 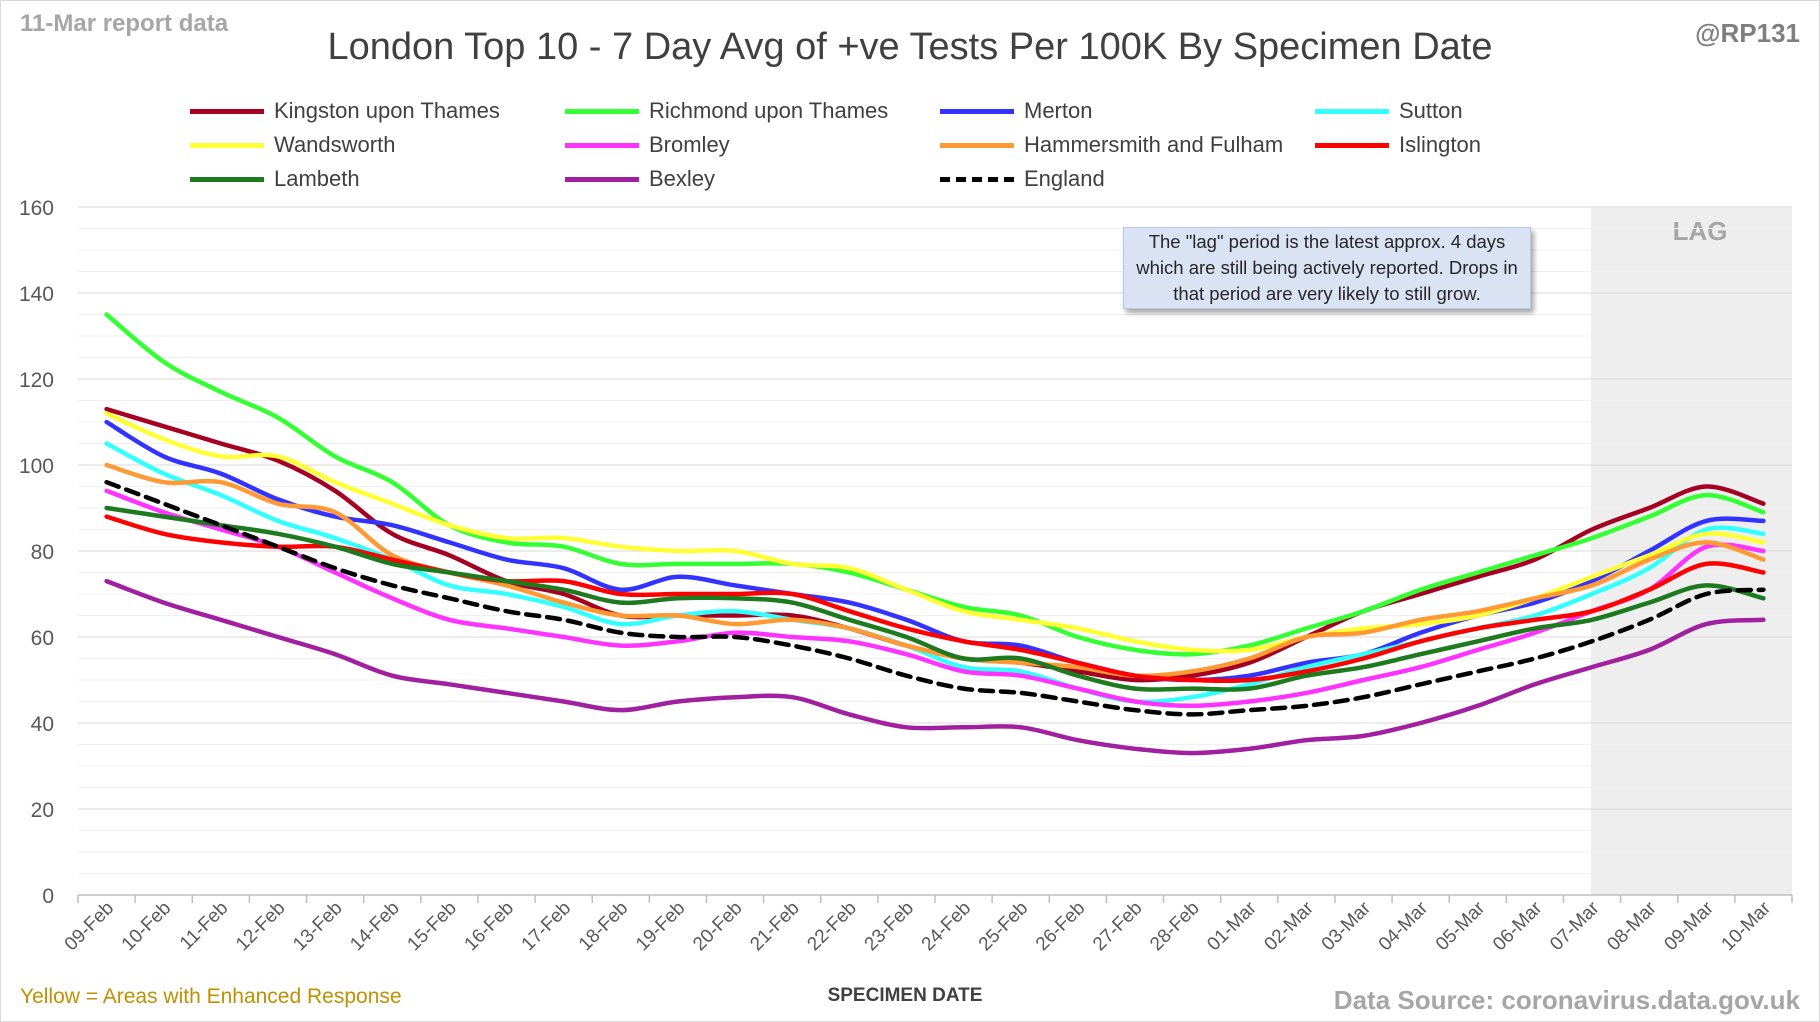 I want to click on y-tick-label: 160, so click(x=36, y=208).